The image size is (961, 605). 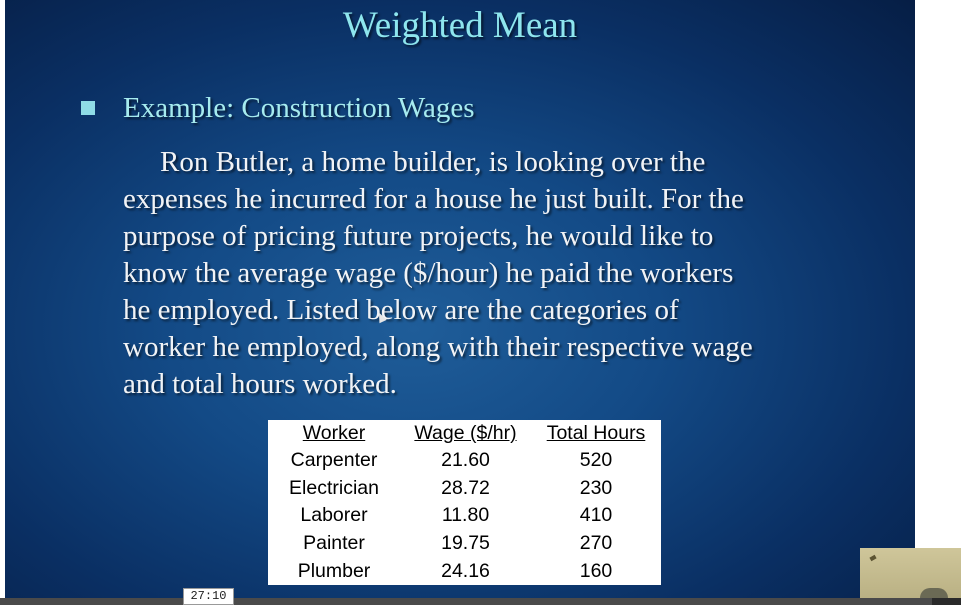 I want to click on table-row: Electrician 28.72 230, so click(x=464, y=489).